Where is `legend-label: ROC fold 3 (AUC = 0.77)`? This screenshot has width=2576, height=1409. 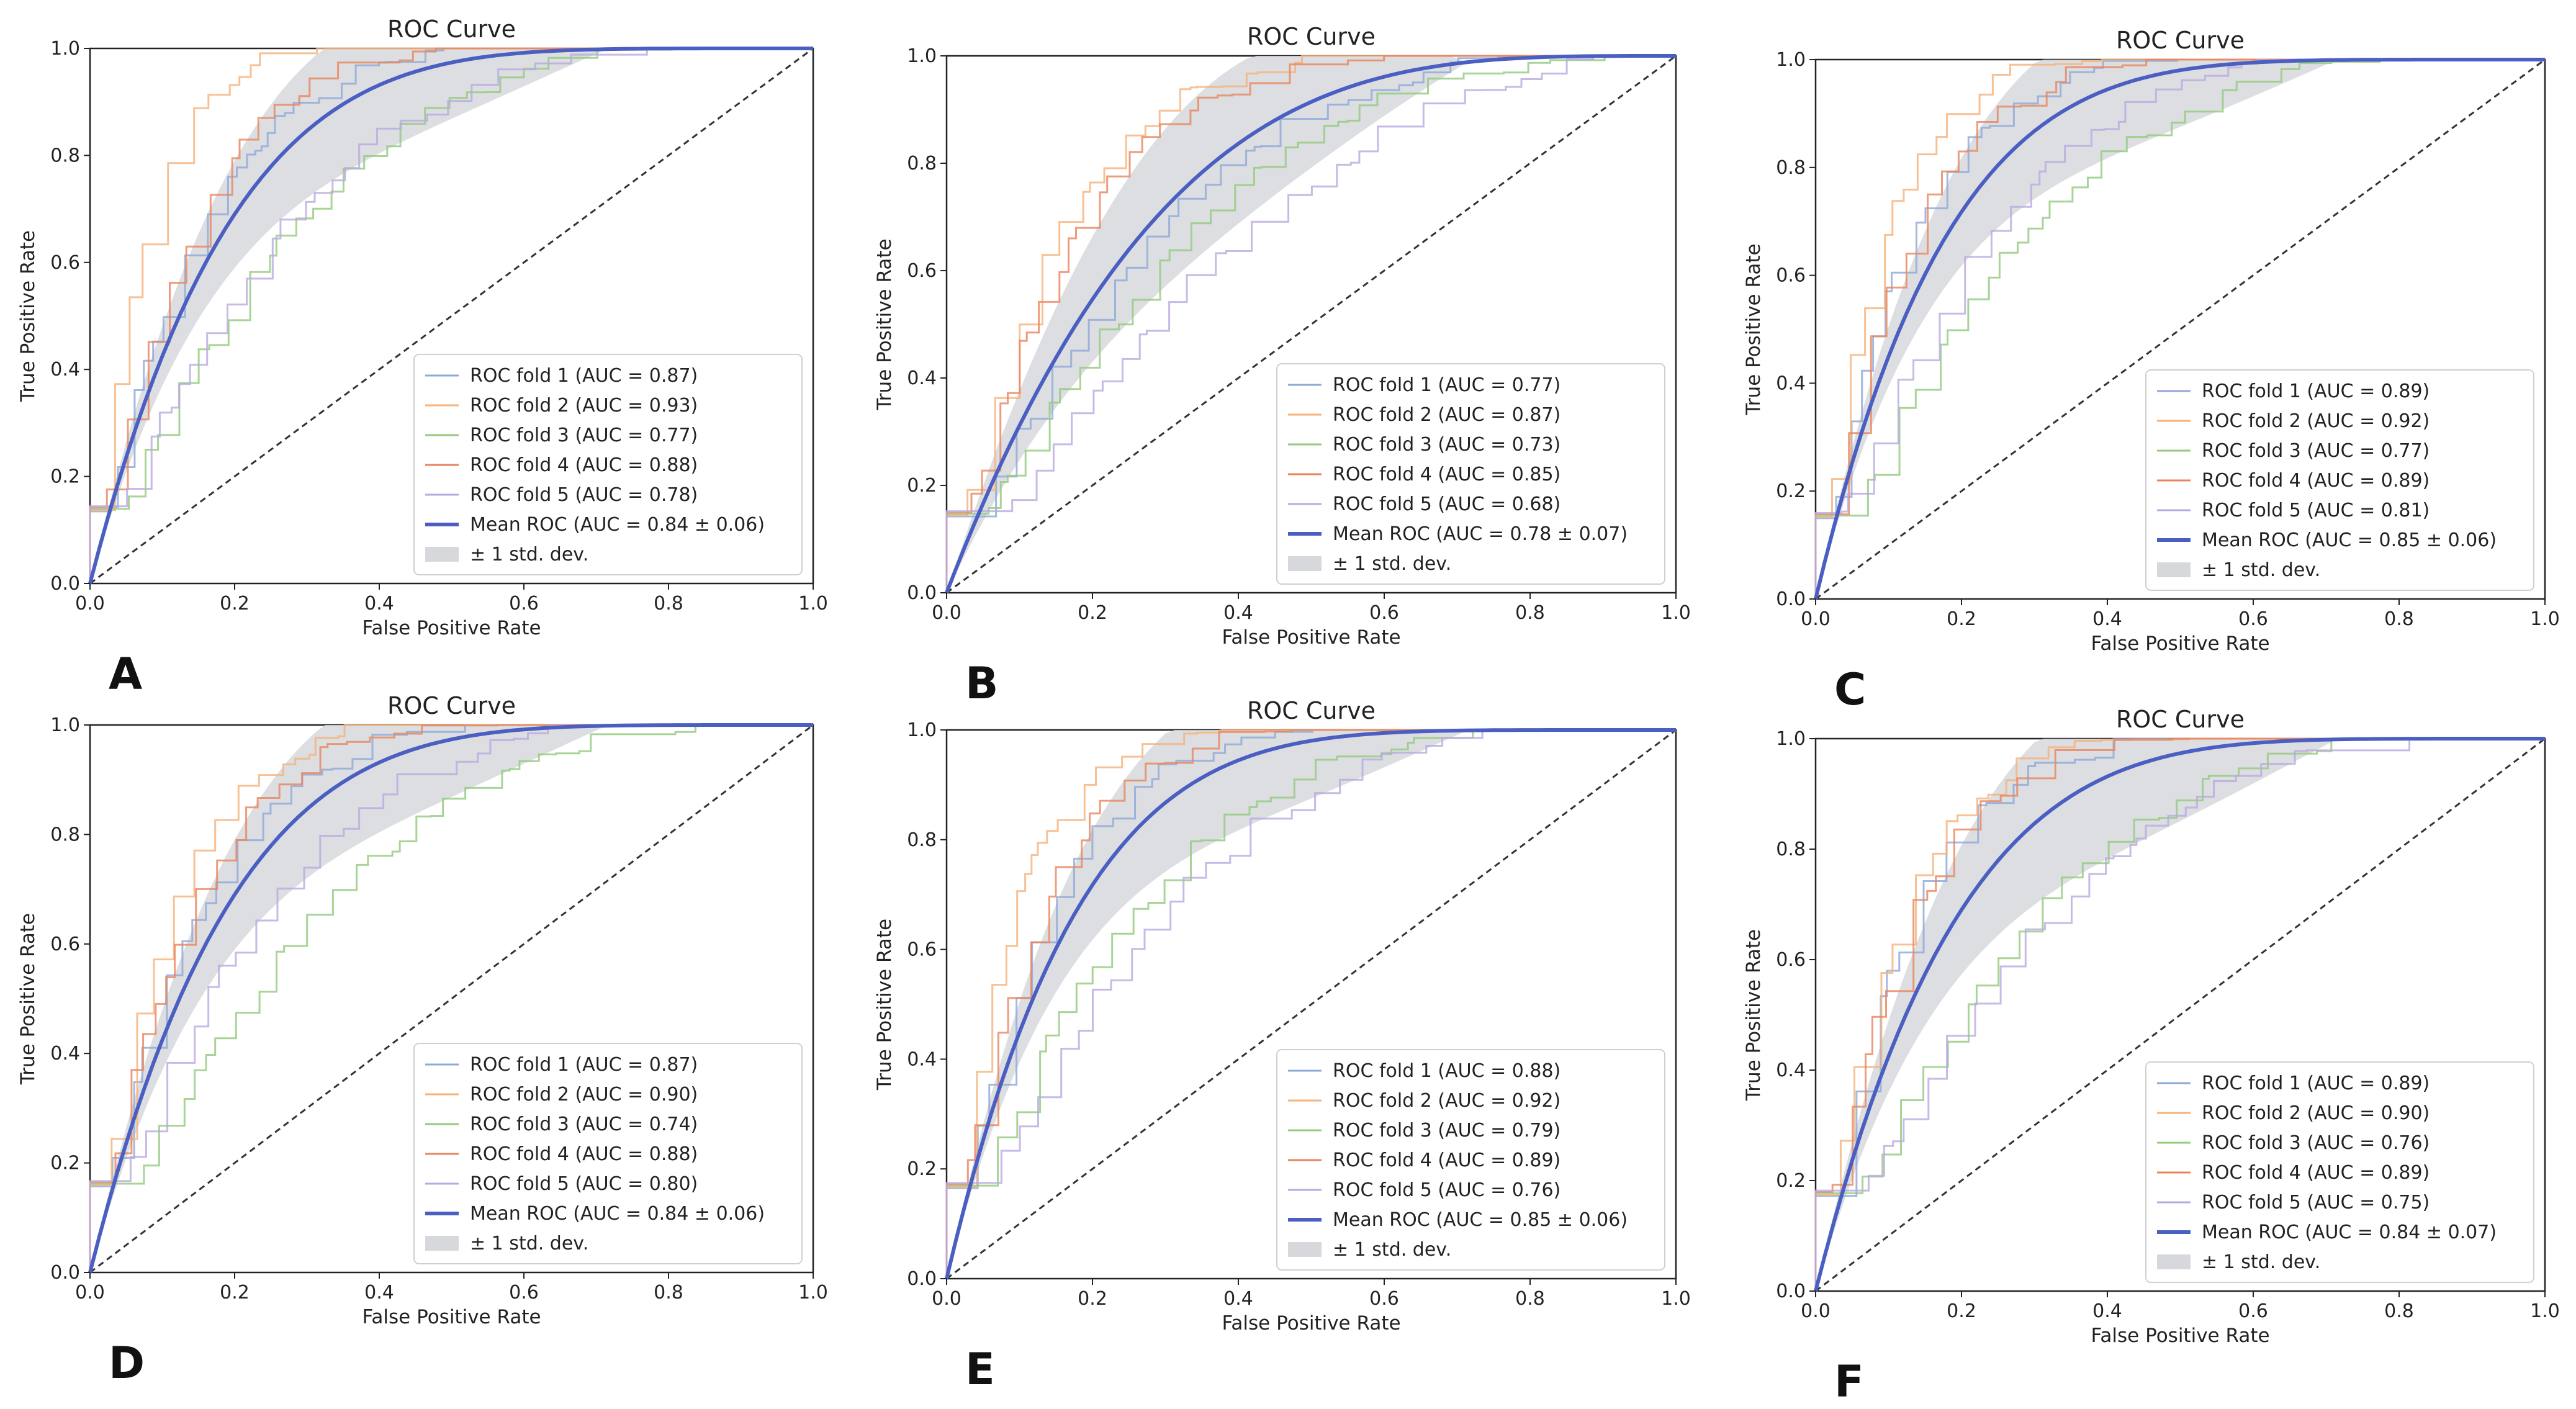 legend-label: ROC fold 3 (AUC = 0.77) is located at coordinates (584, 435).